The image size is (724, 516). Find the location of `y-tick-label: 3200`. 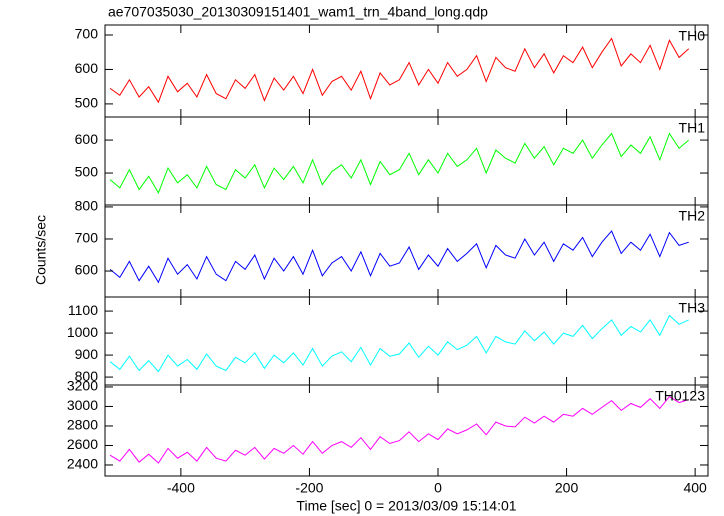

y-tick-label: 3200 is located at coordinates (82, 386).